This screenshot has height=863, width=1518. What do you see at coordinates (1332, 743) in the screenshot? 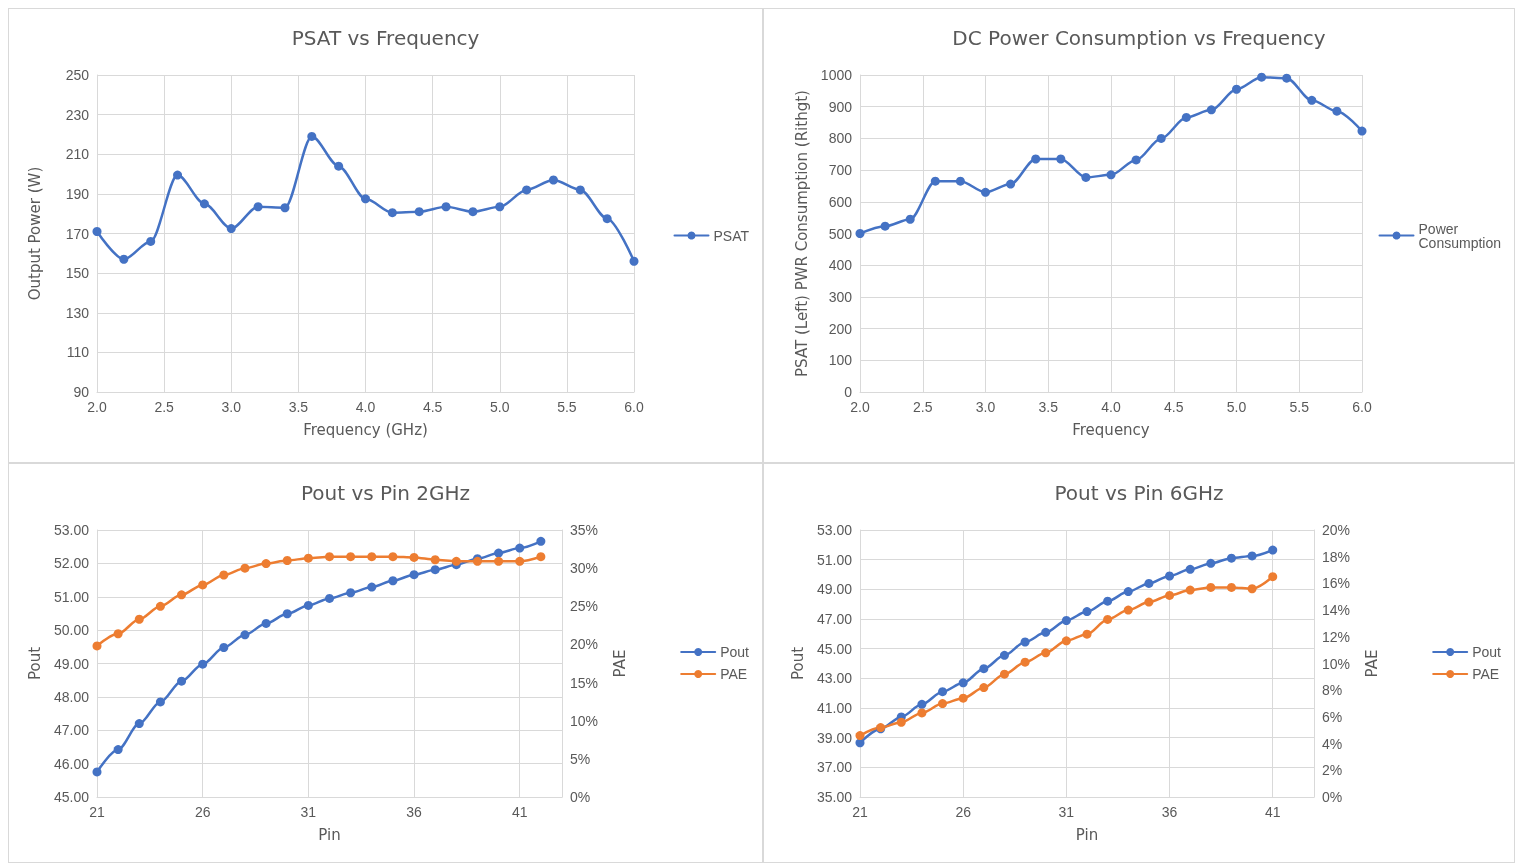
I see `y2-tick-label: 4%` at bounding box center [1332, 743].